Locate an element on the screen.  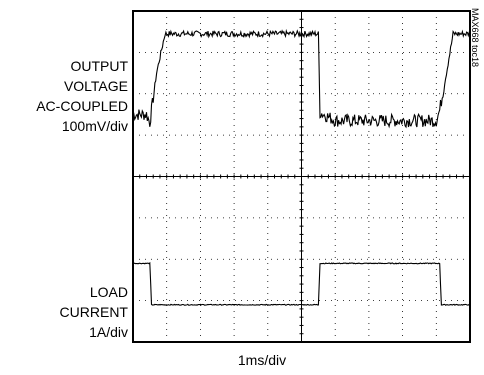
top-trace-label: OUTPUT VOLTAGE AC-COUPLED 100mV/div is located at coordinates (64, 96).